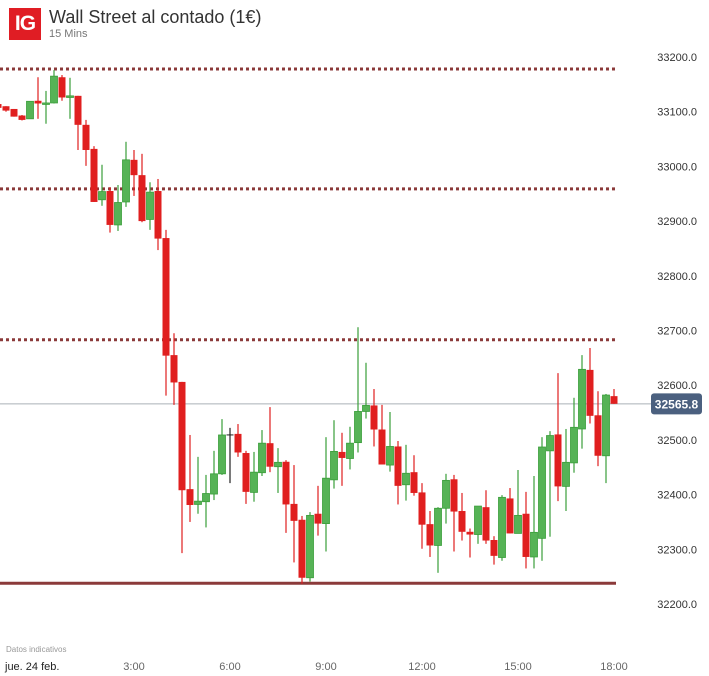  I want to click on x-tick-label: 3:00, so click(133, 667).